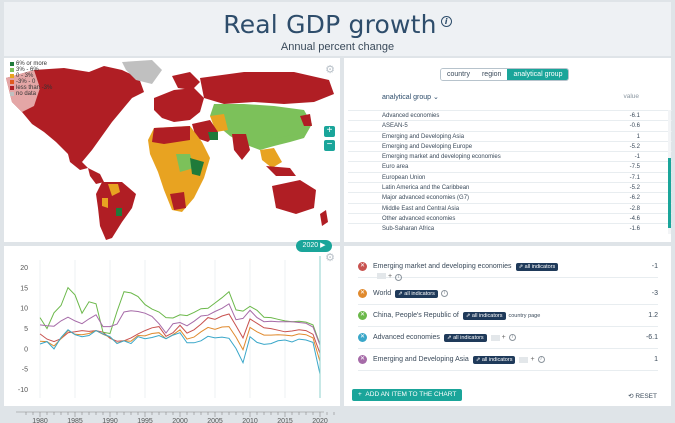 This screenshot has height=423, width=675. What do you see at coordinates (24, 288) in the screenshot?
I see `y-tick-label: 15` at bounding box center [24, 288].